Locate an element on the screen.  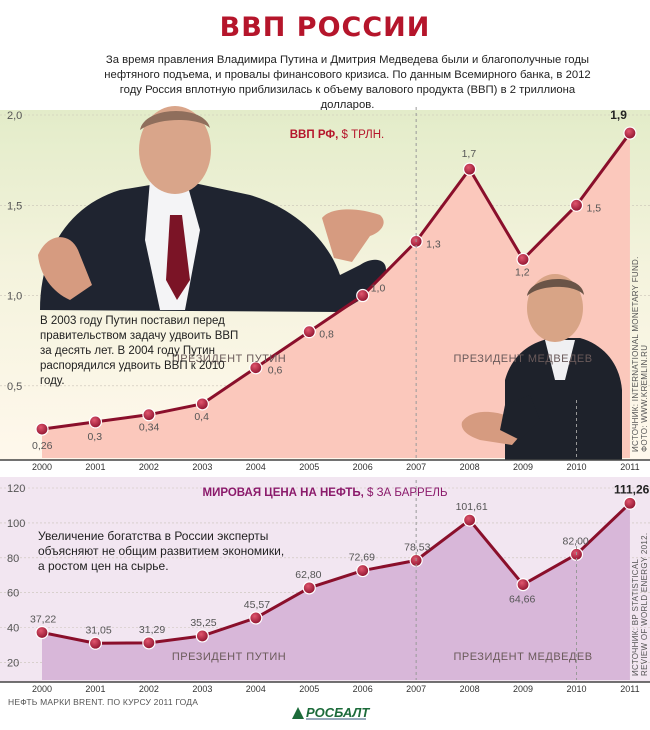
oil-chart-title-main: МИРОВАЯ ЦЕНА НА НЕФТЬ, is located at coordinates (284, 493).